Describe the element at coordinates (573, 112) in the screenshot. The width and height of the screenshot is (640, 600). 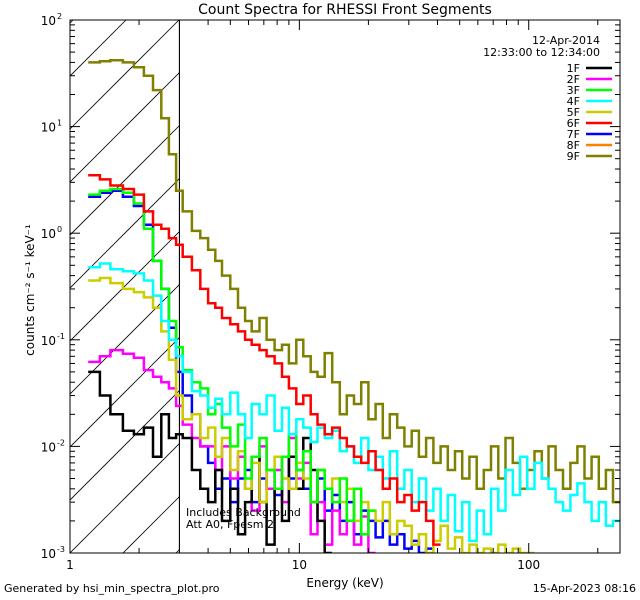
I see `legend-label: 5F` at that location.